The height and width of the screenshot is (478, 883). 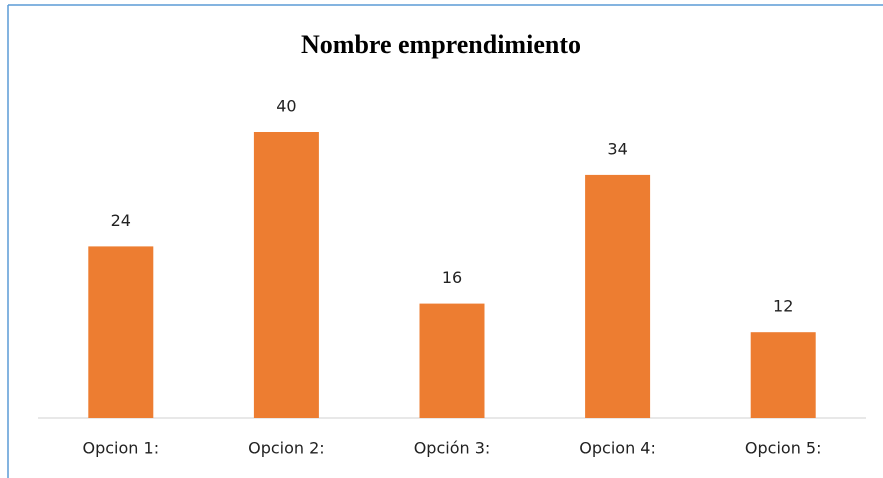 I want to click on x-tick-label: Opcion 5:, so click(x=783, y=448).